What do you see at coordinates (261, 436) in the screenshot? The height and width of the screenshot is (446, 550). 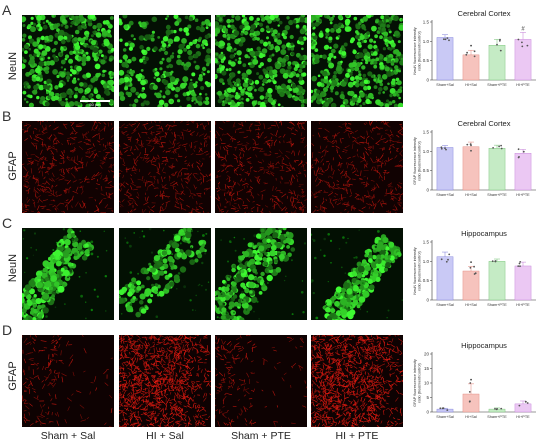 I see `column-label-sham-pte: Sham + PTE` at bounding box center [261, 436].